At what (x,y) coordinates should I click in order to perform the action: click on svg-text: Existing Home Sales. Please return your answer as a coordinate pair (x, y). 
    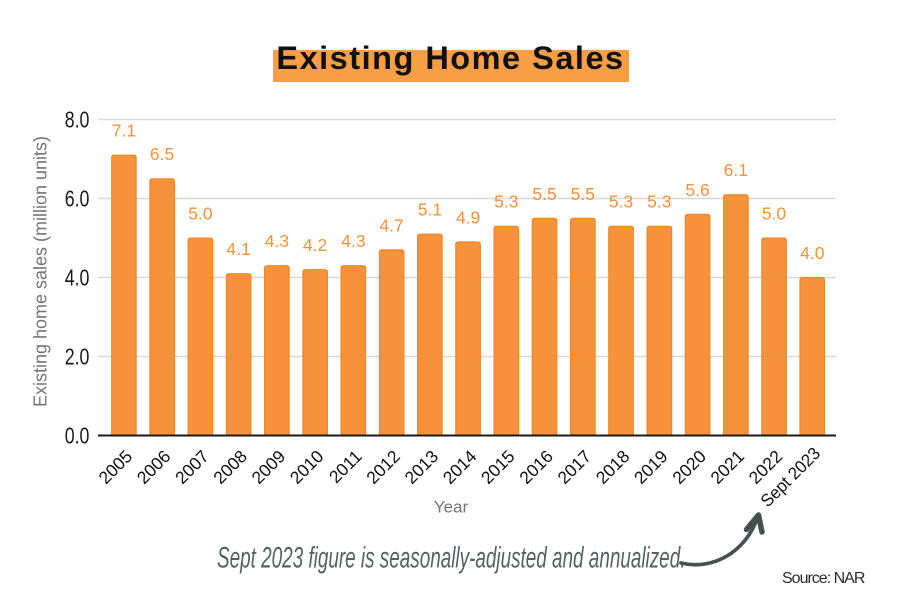
    Looking at the image, I should click on (450, 58).